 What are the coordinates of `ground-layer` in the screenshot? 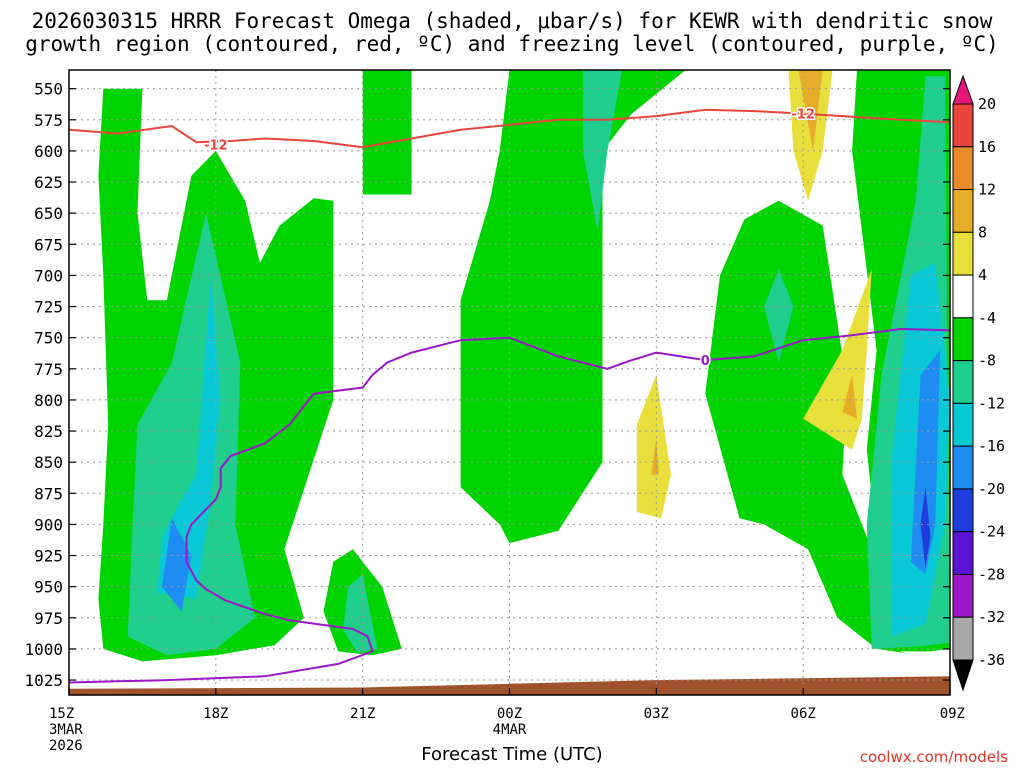 It's located at (509, 685).